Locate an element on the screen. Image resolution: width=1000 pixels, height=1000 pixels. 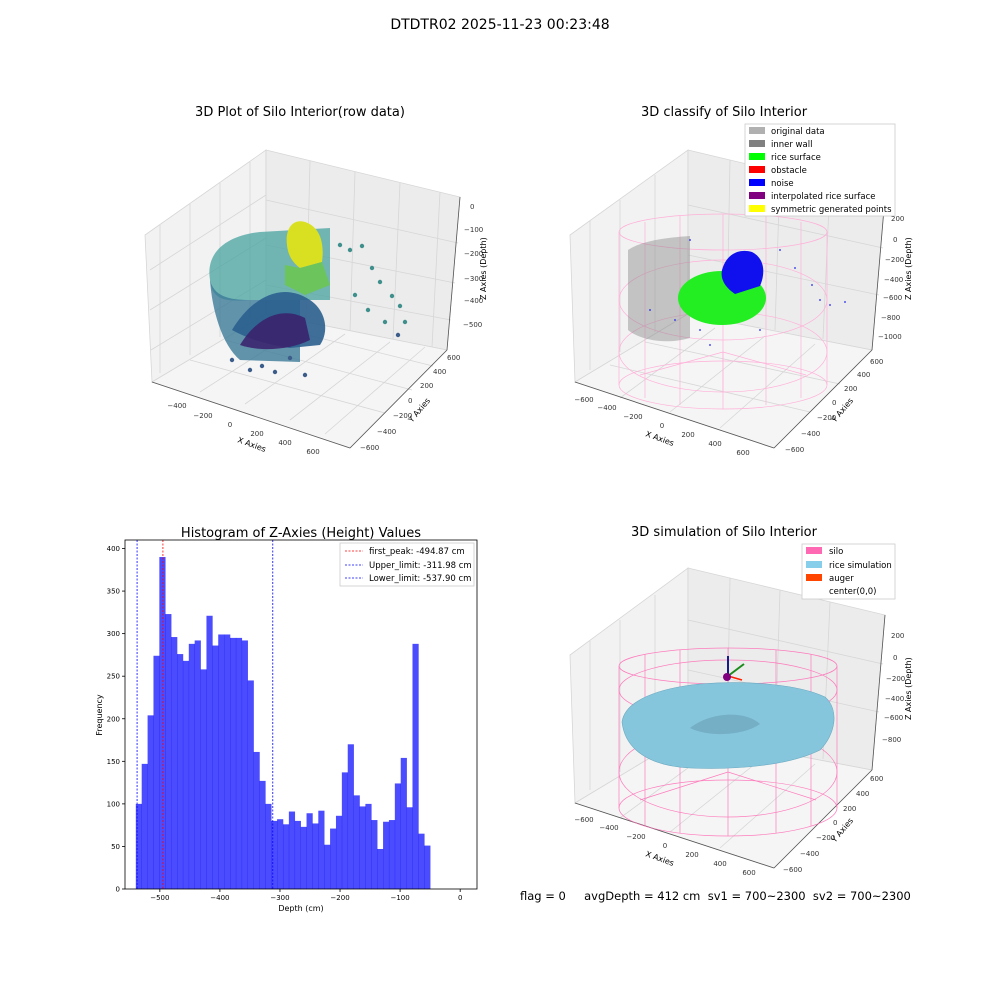
p3-title: Histogram of Z-Axies (Height) Values is located at coordinates (301, 533).